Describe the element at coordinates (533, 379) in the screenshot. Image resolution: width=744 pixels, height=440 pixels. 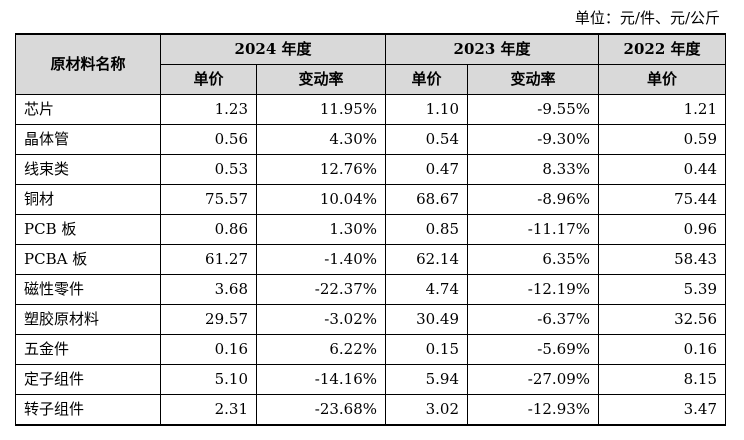
I see `change-2023: -27.09%` at that location.